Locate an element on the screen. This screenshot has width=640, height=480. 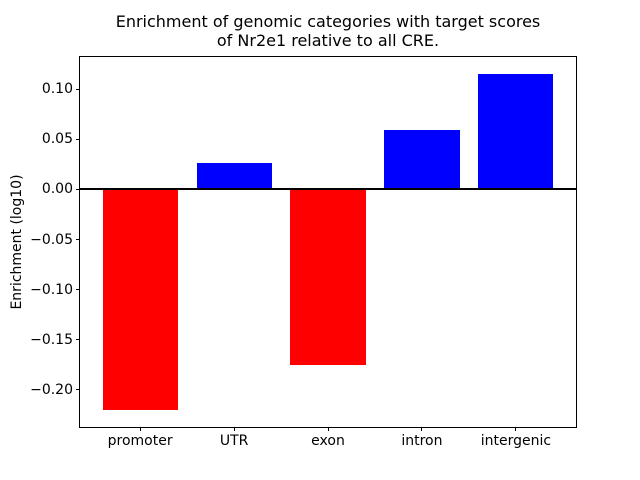
y-tick-label: −0.05 is located at coordinates (51, 239).